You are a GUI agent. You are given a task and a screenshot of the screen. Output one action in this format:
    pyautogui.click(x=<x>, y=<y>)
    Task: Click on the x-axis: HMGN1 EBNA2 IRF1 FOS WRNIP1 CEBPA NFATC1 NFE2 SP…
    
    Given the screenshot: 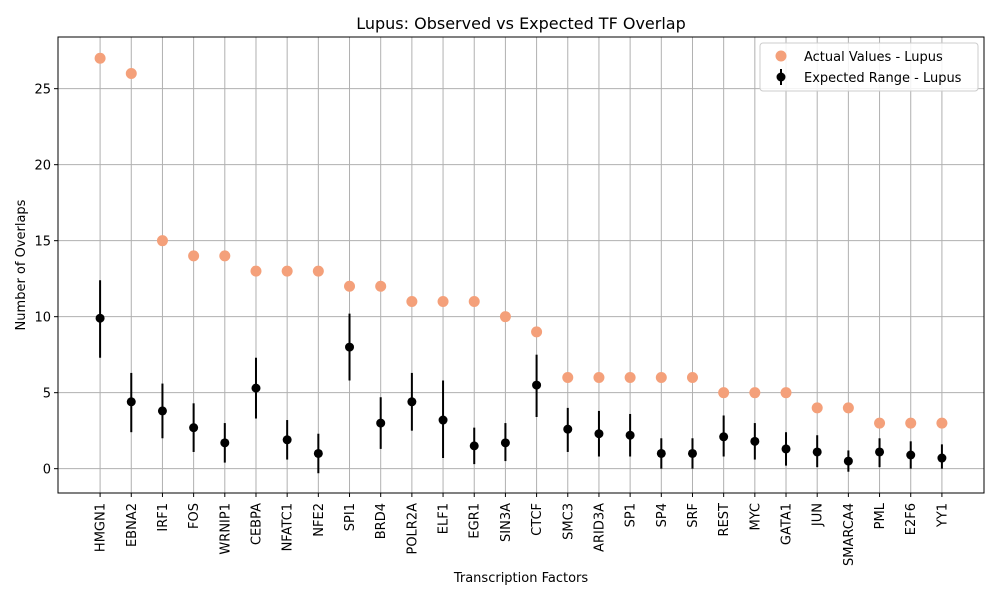 What is the action you would take?
    pyautogui.click(x=522, y=529)
    